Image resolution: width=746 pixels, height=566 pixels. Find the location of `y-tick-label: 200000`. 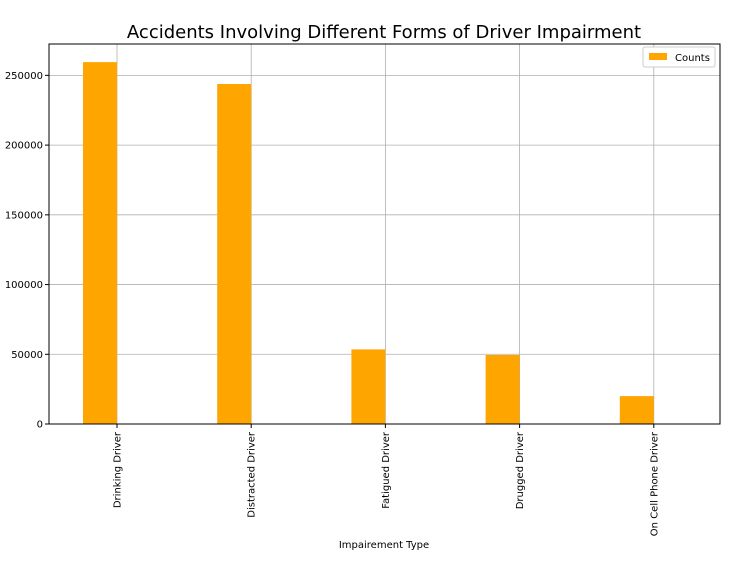

y-tick-label: 200000 is located at coordinates (24, 146).